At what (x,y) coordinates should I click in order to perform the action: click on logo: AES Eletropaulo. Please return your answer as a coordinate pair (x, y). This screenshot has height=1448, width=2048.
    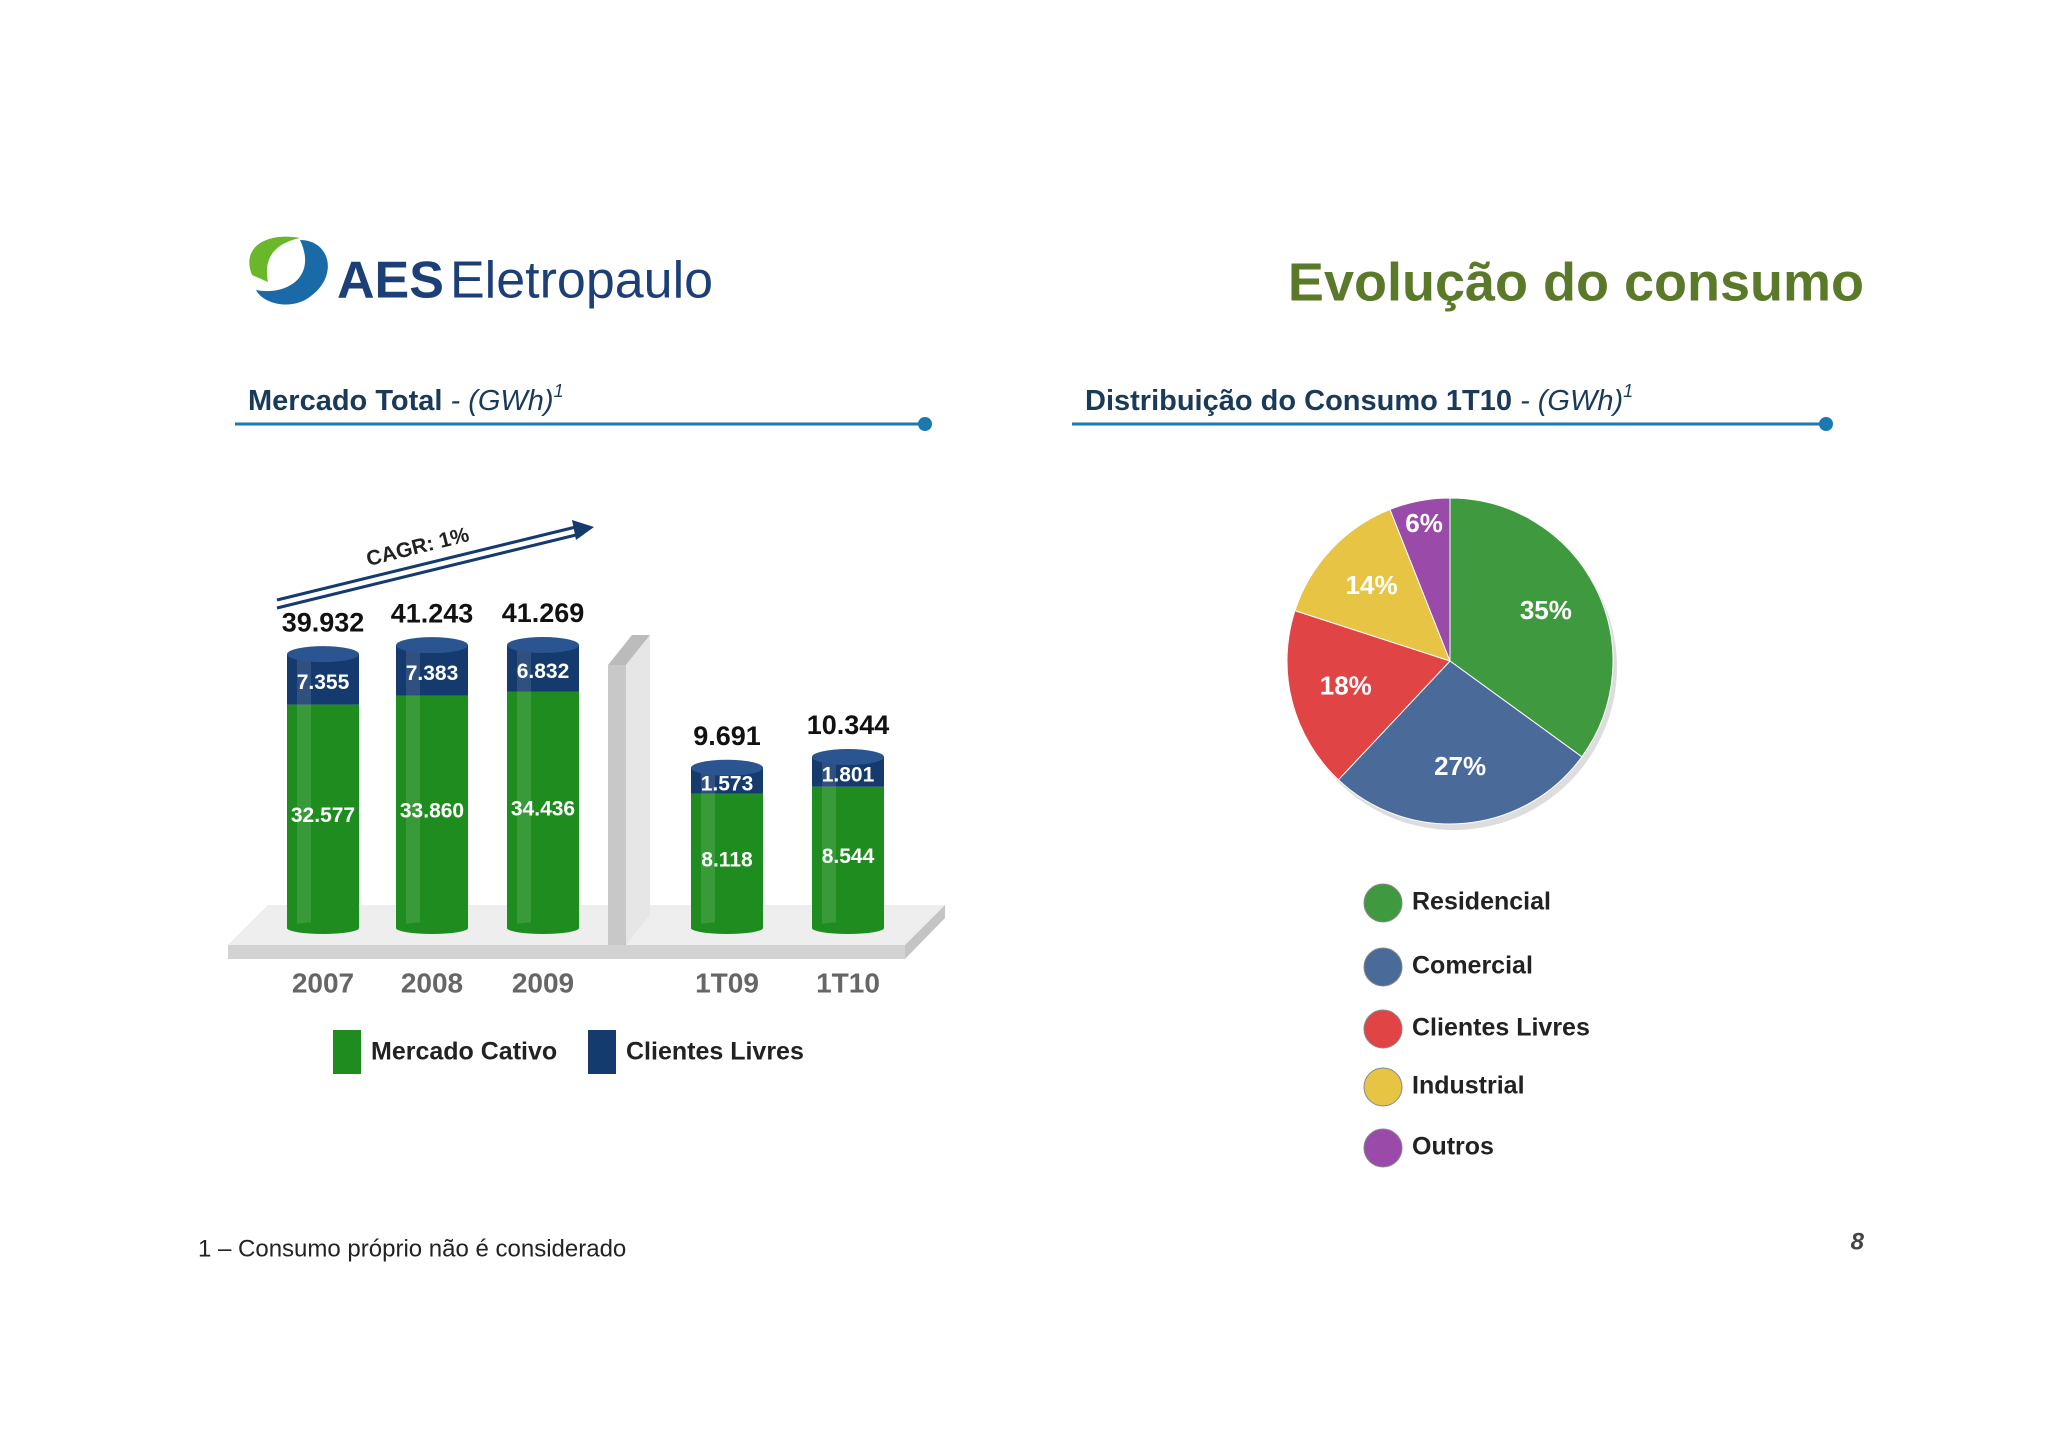
    Looking at the image, I should click on (481, 273).